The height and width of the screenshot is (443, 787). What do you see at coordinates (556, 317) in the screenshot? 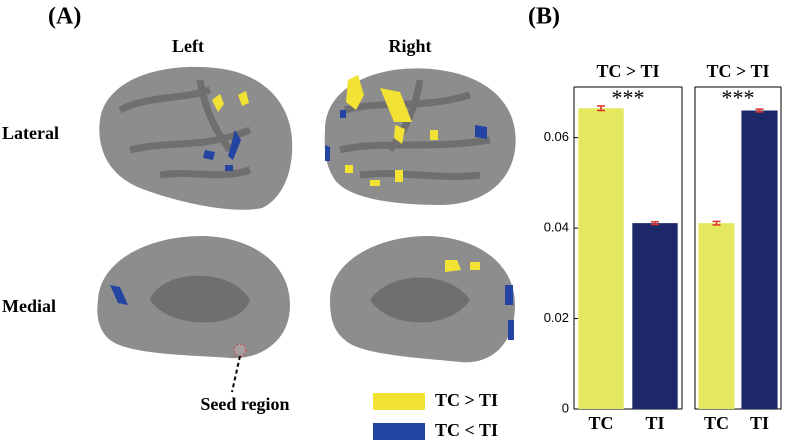
I see `y-tick-label: 0.02` at bounding box center [556, 317].